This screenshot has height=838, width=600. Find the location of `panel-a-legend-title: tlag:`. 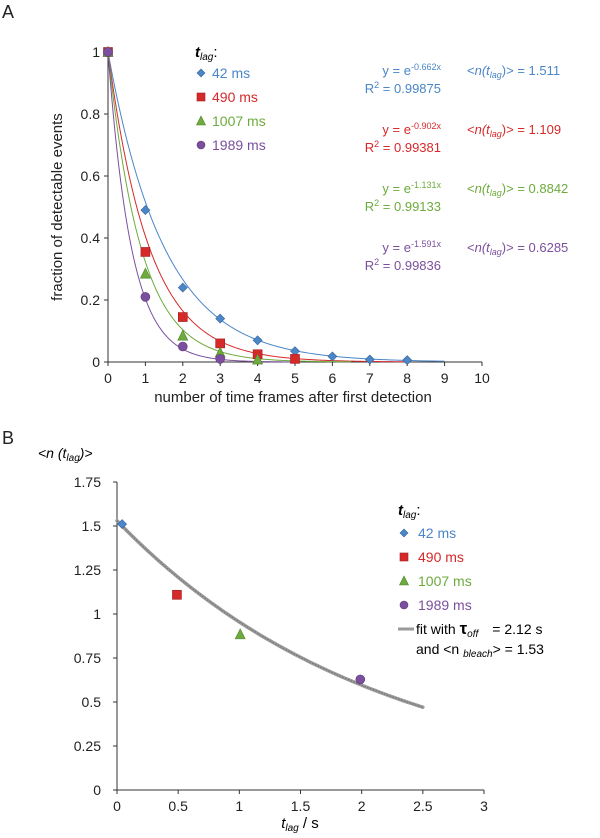

panel-a-legend-title: tlag: is located at coordinates (206, 53).